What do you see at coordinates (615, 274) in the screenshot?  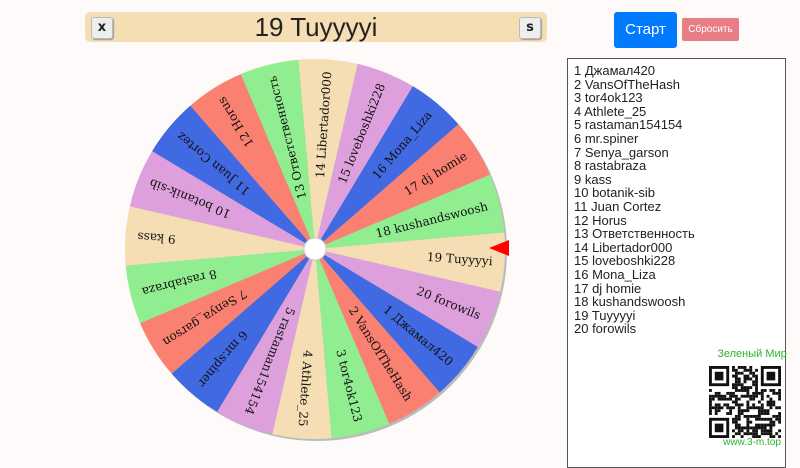 I see `list-item: 16 Mona_Liza` at bounding box center [615, 274].